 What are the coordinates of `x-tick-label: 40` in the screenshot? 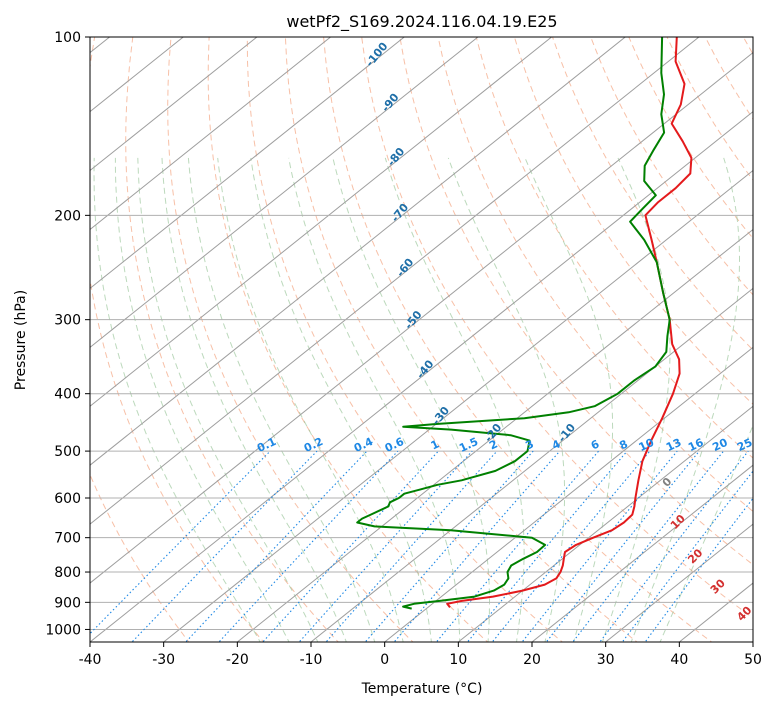 It's located at (679, 660).